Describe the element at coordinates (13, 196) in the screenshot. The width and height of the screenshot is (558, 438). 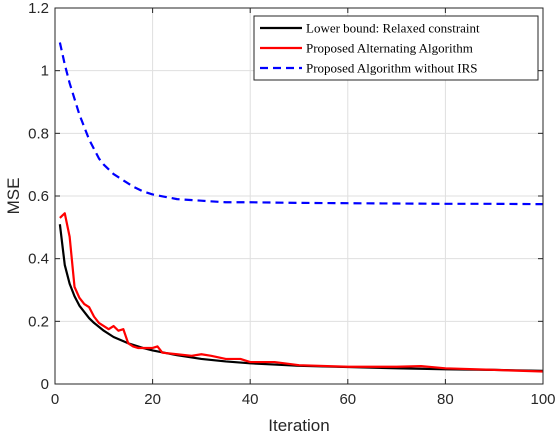
I see `y-axis-label: MSE` at that location.